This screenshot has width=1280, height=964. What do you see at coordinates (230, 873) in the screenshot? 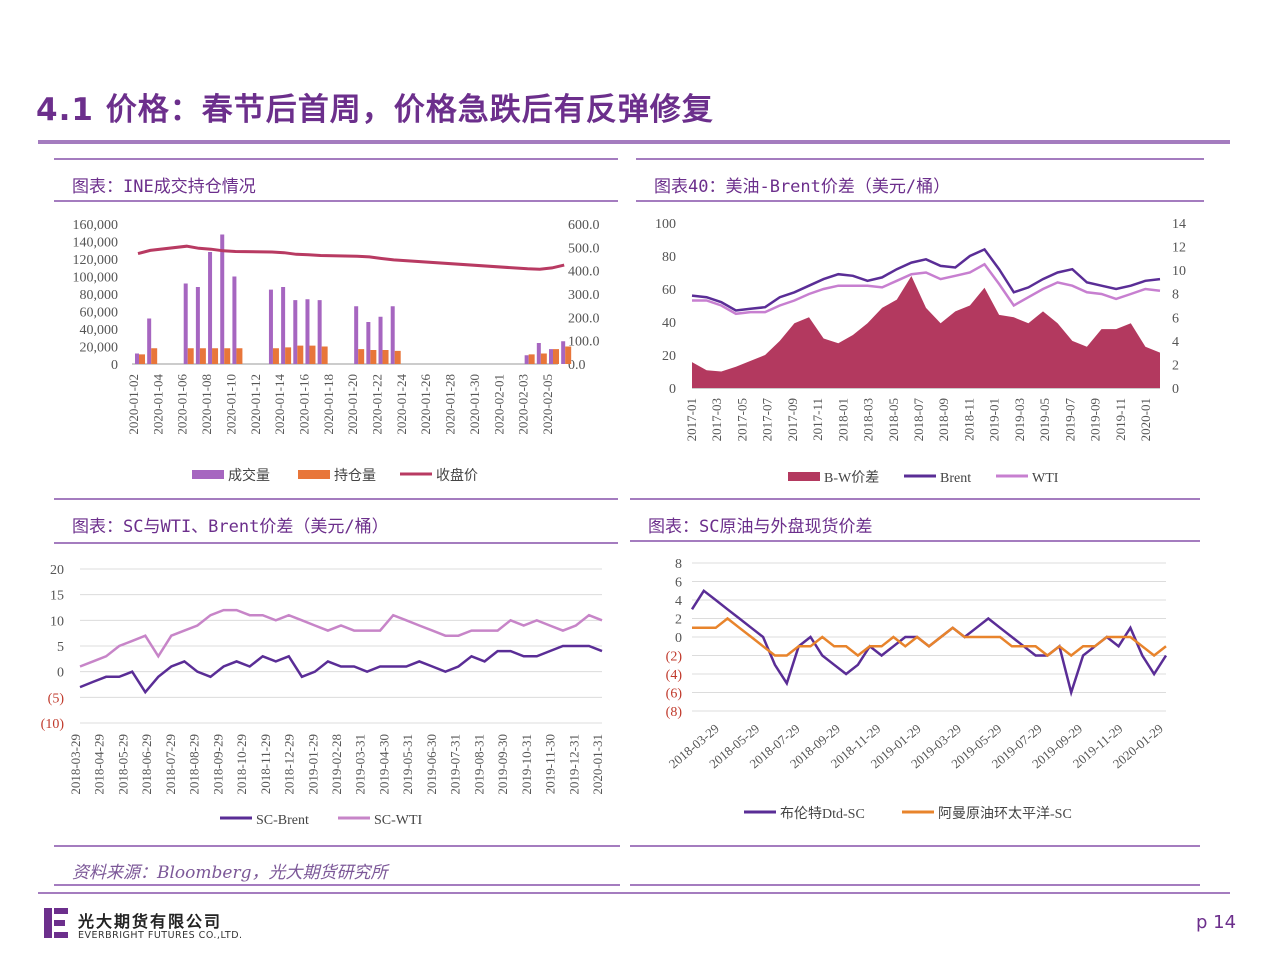
I see `source-note: 资料来源：Bloomberg，光大期货研究所` at bounding box center [230, 873].